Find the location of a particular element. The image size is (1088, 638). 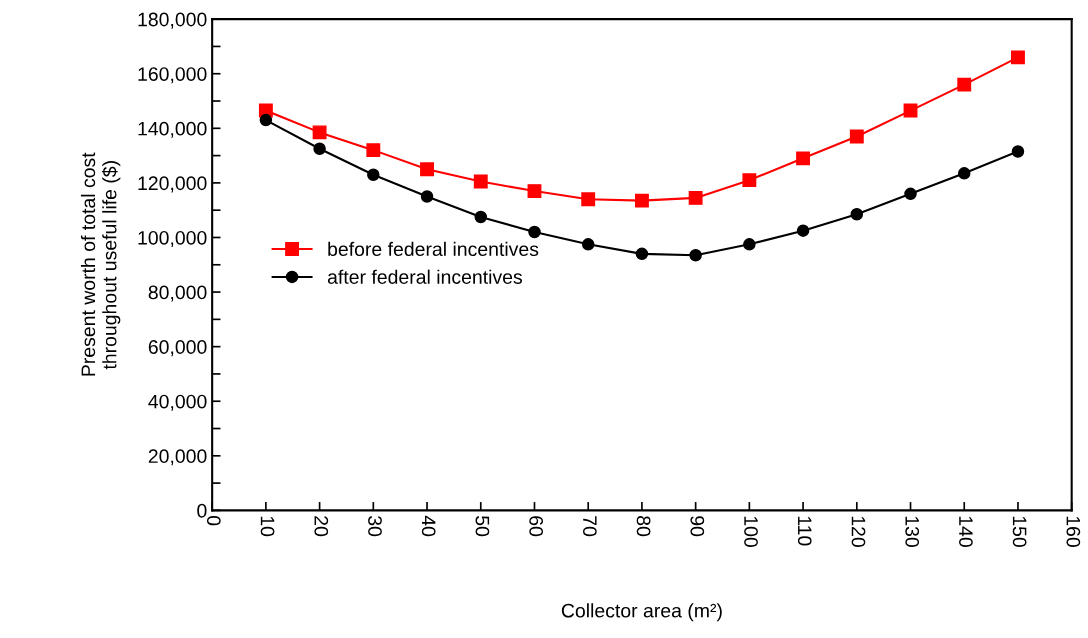

x-tick-label: 80 is located at coordinates (643, 526).